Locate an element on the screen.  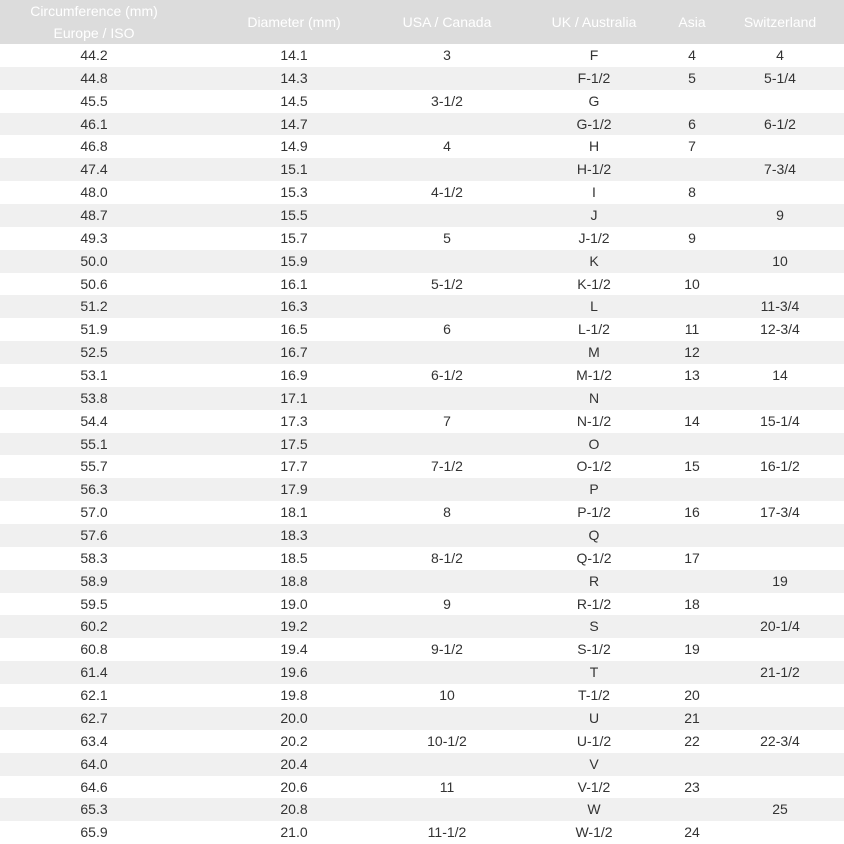
table-row: 48.7 15.5 J 9 is located at coordinates (422, 215).